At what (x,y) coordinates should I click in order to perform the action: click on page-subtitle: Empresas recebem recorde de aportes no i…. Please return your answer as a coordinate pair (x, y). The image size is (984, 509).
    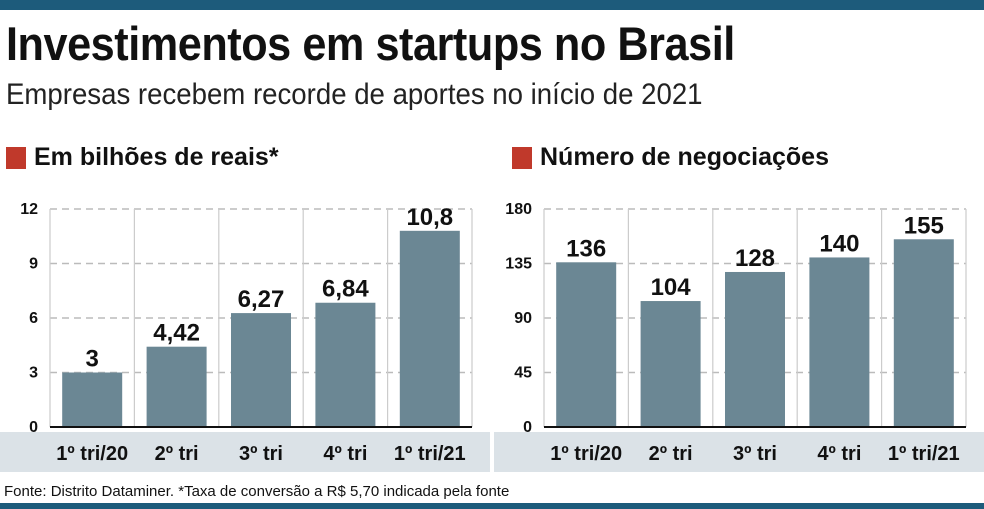
    Looking at the image, I should click on (354, 94).